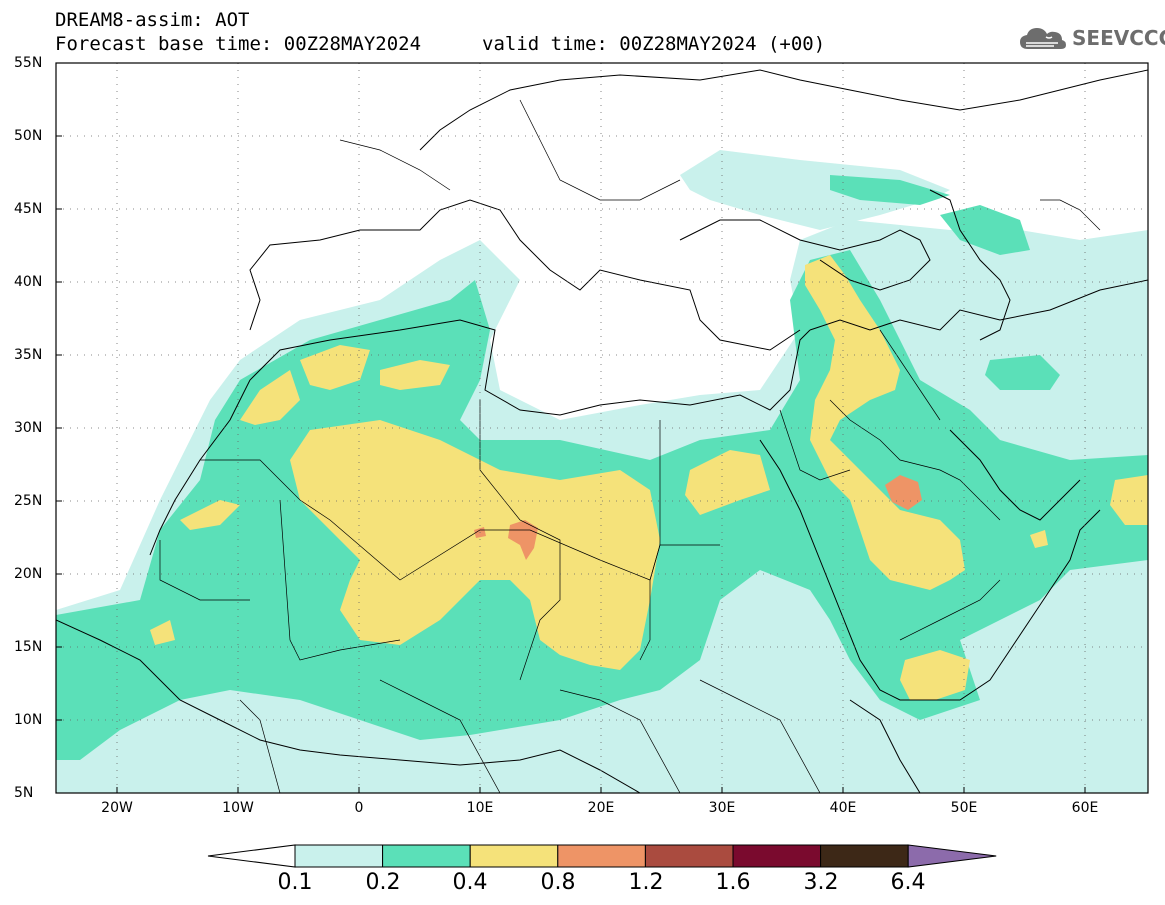 This screenshot has width=1165, height=905. I want to click on lat-label: 45N, so click(28, 209).